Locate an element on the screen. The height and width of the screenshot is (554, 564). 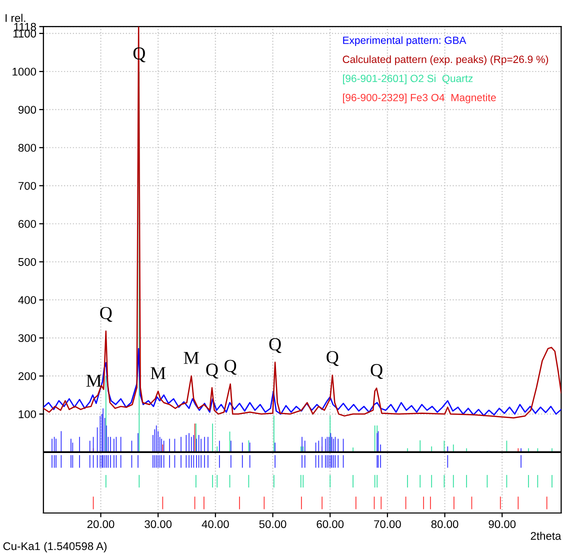
x-tick-label: 40.00 is located at coordinates (215, 524).